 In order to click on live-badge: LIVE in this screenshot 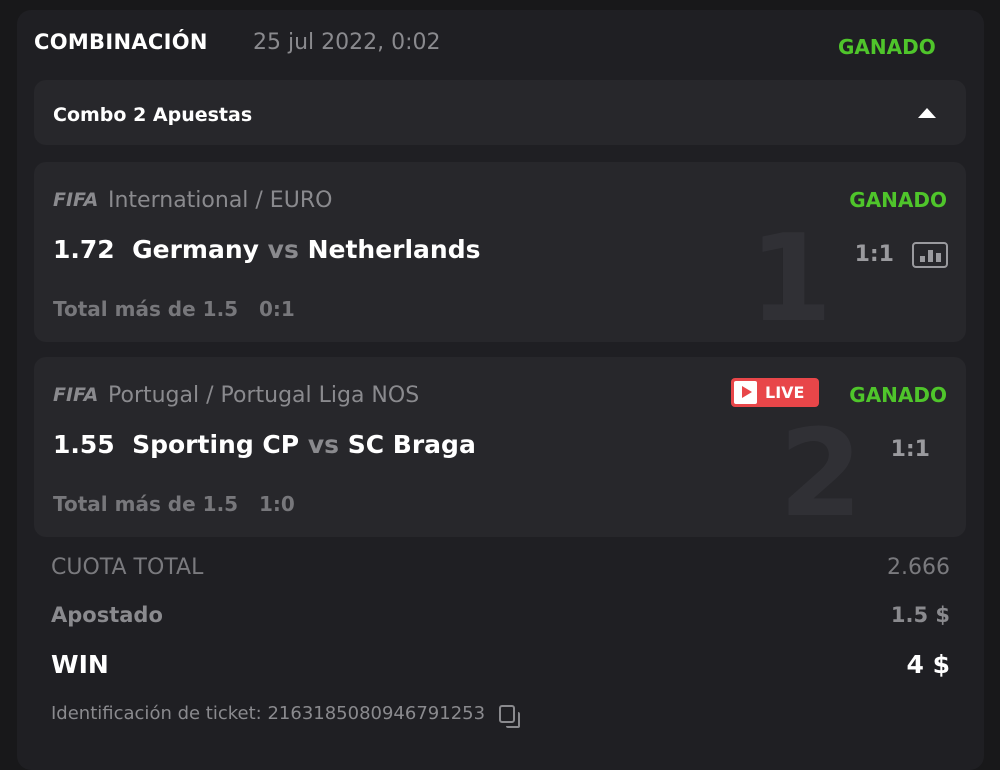, I will do `click(775, 392)`.